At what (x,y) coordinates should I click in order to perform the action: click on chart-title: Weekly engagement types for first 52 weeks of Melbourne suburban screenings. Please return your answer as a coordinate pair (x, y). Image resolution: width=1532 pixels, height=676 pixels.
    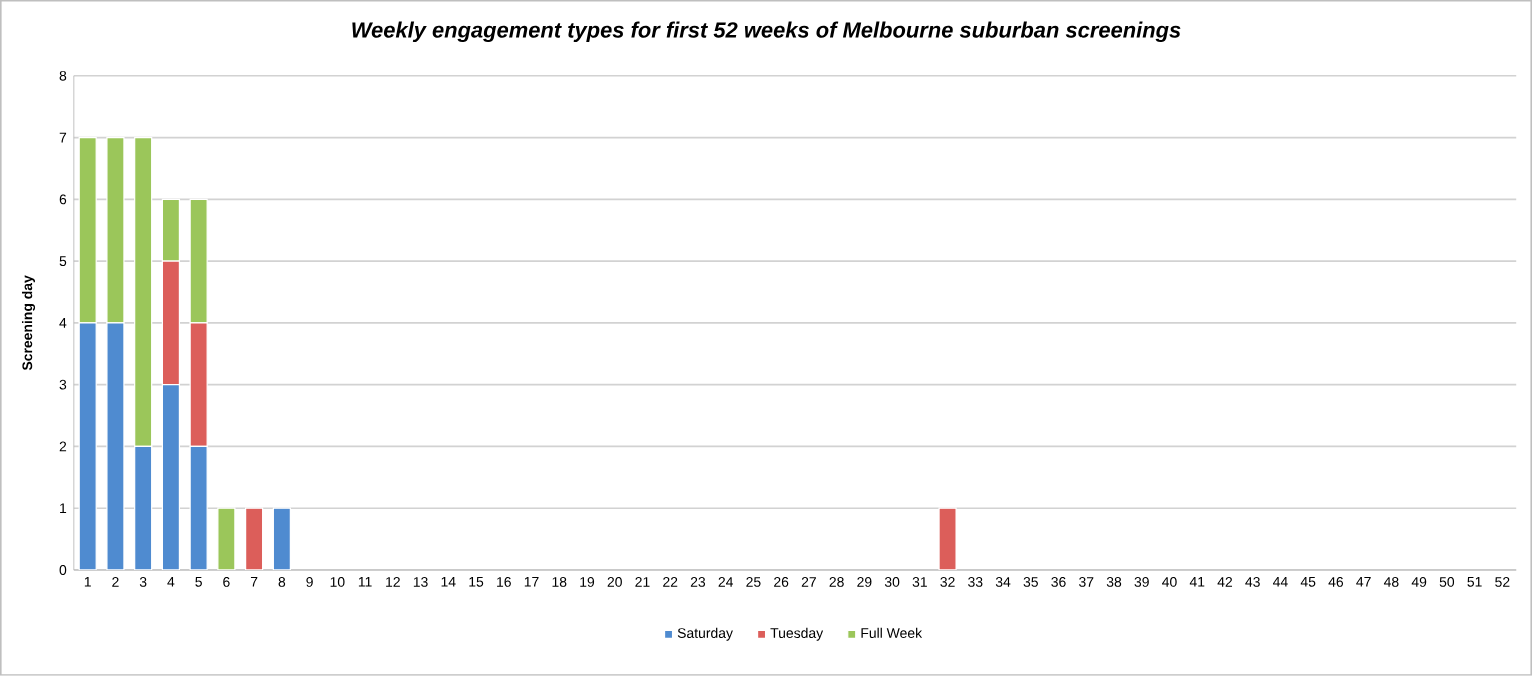
    Looking at the image, I should click on (766, 32).